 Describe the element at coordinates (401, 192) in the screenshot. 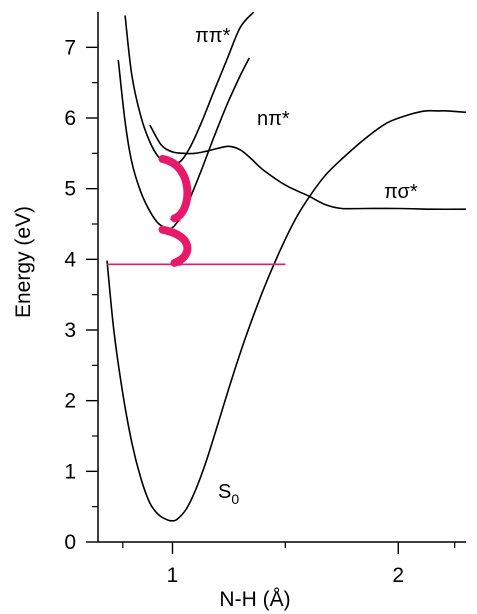

I see `label-pisigma-star: πσ*` at that location.